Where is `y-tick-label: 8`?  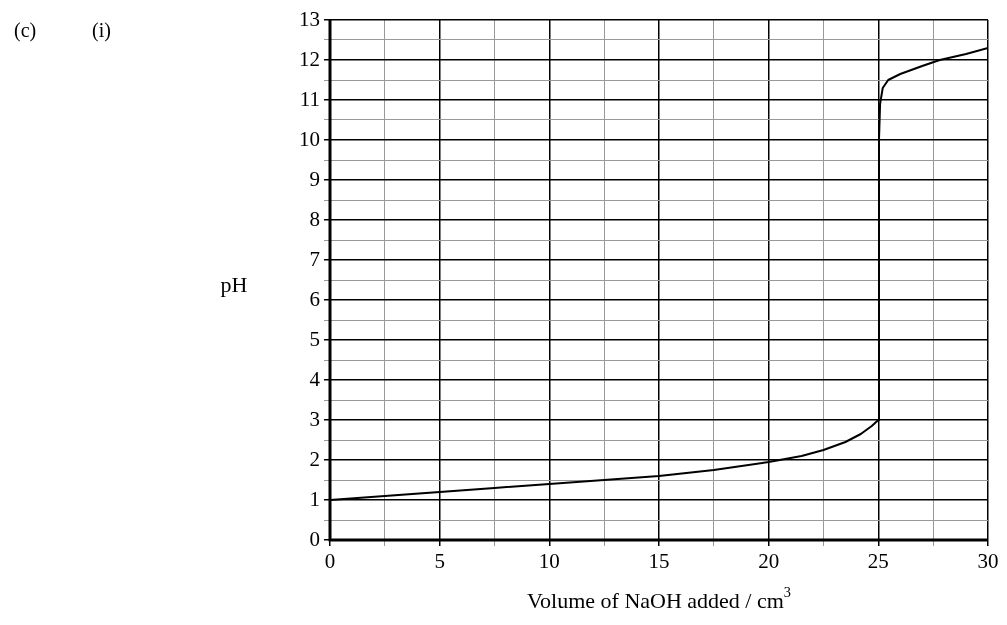 y-tick-label: 8 is located at coordinates (314, 218).